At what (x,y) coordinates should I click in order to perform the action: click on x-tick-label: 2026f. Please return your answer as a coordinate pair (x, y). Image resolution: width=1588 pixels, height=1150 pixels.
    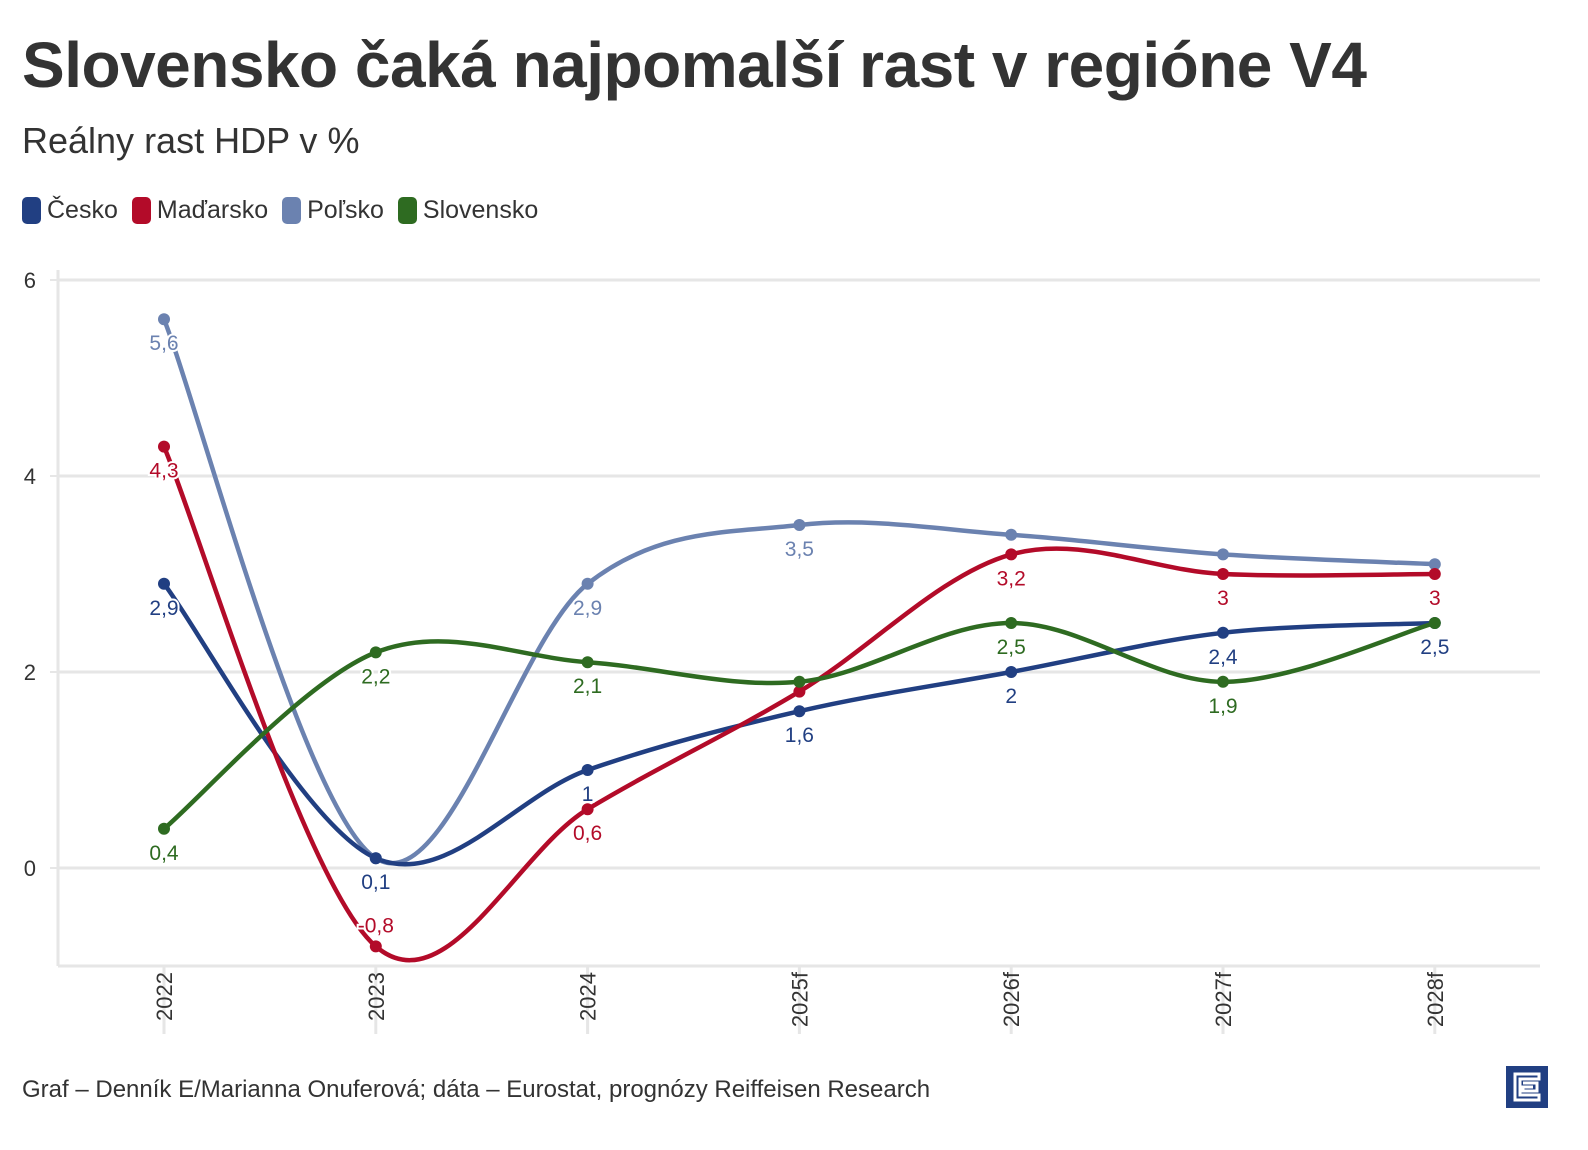
    Looking at the image, I should click on (1011, 999).